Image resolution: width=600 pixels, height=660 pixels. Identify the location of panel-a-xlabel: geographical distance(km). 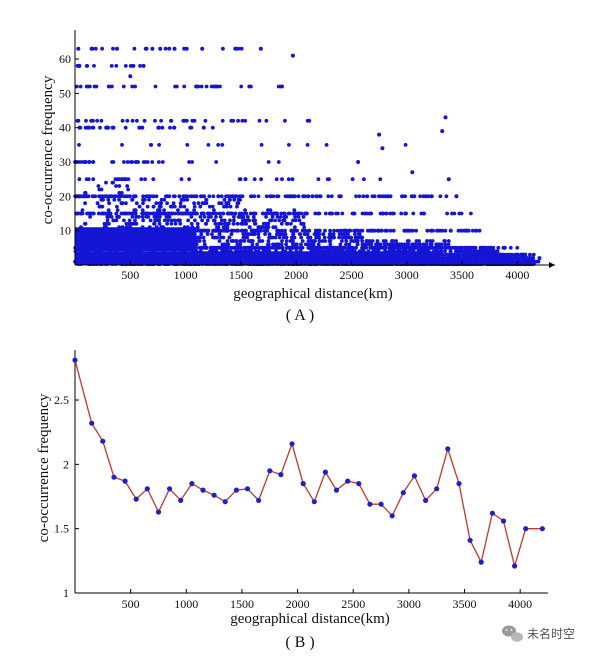
(313, 294).